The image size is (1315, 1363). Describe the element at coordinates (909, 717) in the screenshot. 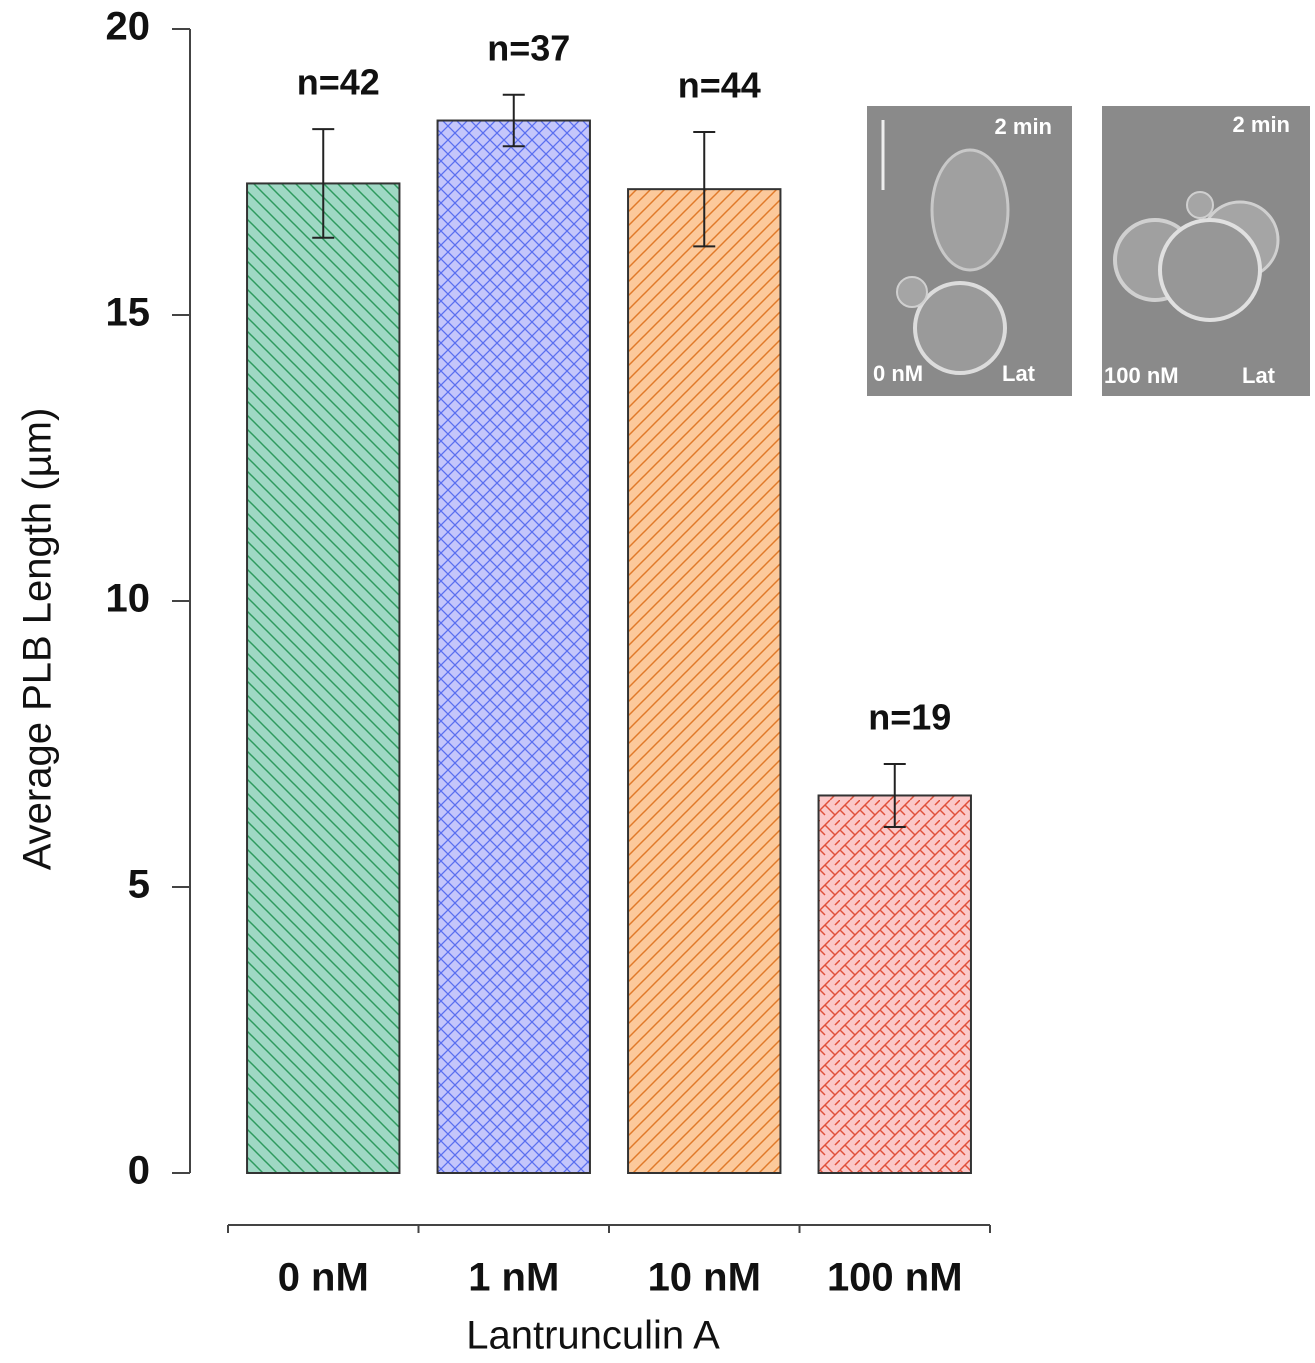

I see `sample-size-label: n=19` at that location.